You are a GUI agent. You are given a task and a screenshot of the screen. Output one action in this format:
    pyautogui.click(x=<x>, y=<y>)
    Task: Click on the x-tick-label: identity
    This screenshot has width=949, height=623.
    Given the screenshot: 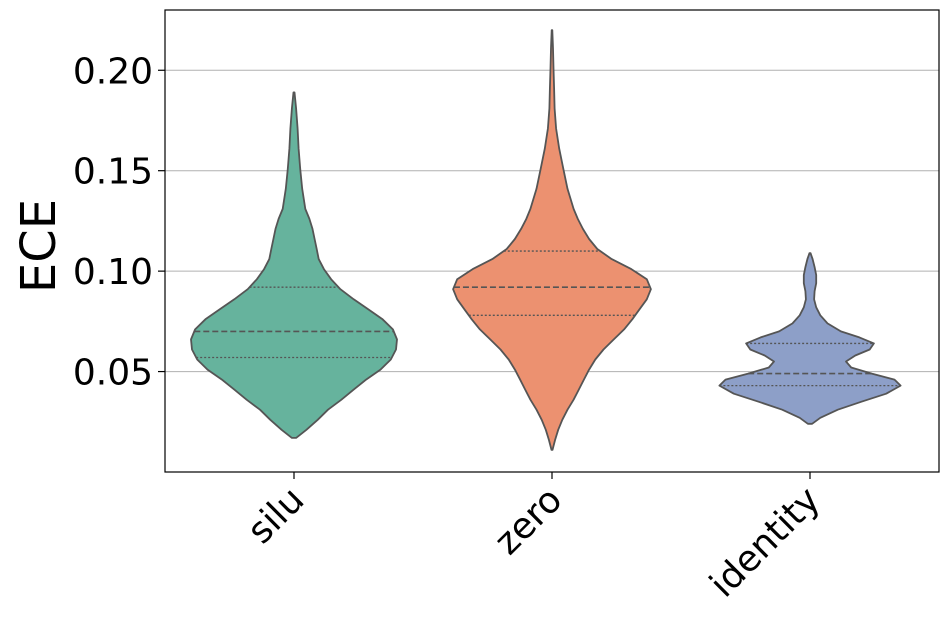 What is the action you would take?
    pyautogui.click(x=765, y=542)
    